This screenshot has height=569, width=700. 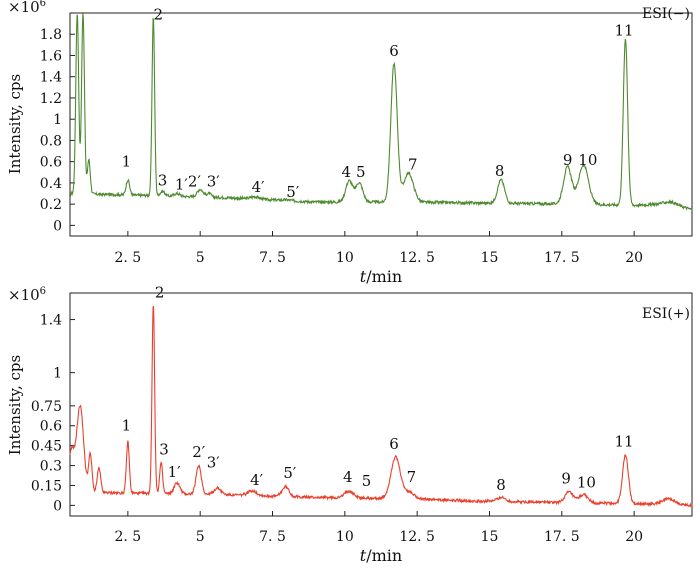 What do you see at coordinates (51, 467) in the screenshot?
I see `y-tick-label: 0.3` at bounding box center [51, 467].